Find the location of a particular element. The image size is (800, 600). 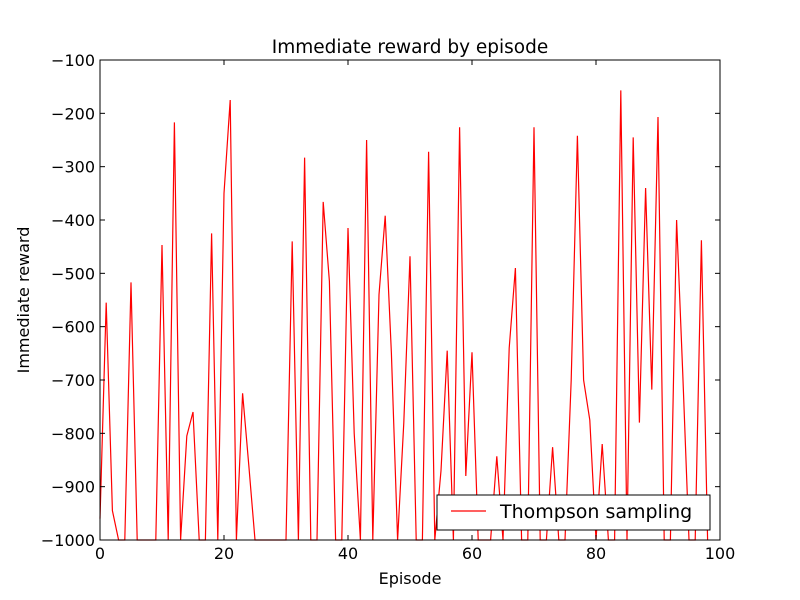

legend: Thompson sampling is located at coordinates (573, 512).